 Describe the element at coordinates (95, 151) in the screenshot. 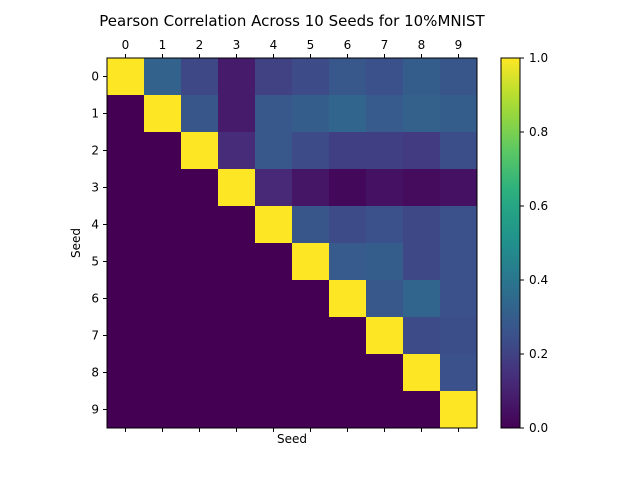

I see `y-tick-label: 2` at that location.